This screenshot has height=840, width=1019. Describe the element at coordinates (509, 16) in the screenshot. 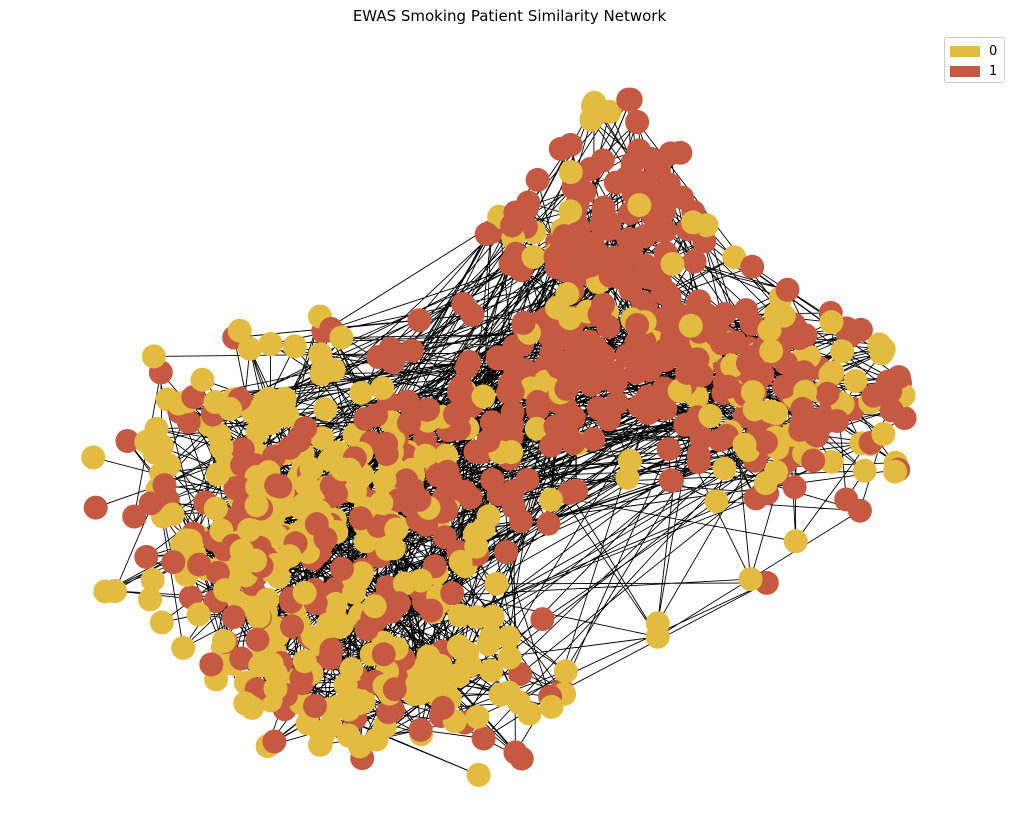

I see `chart-title: EWAS Smoking Patient Similarity Network` at that location.